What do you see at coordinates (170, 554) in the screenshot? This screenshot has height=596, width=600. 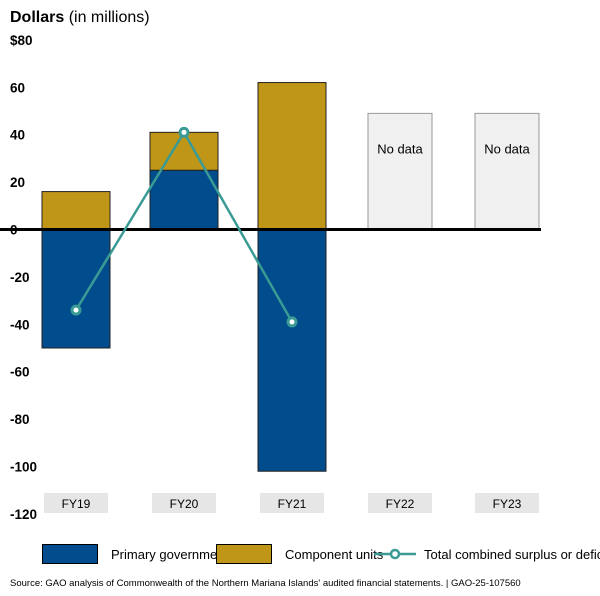 I see `legend-label-primary: Primary government` at bounding box center [170, 554].